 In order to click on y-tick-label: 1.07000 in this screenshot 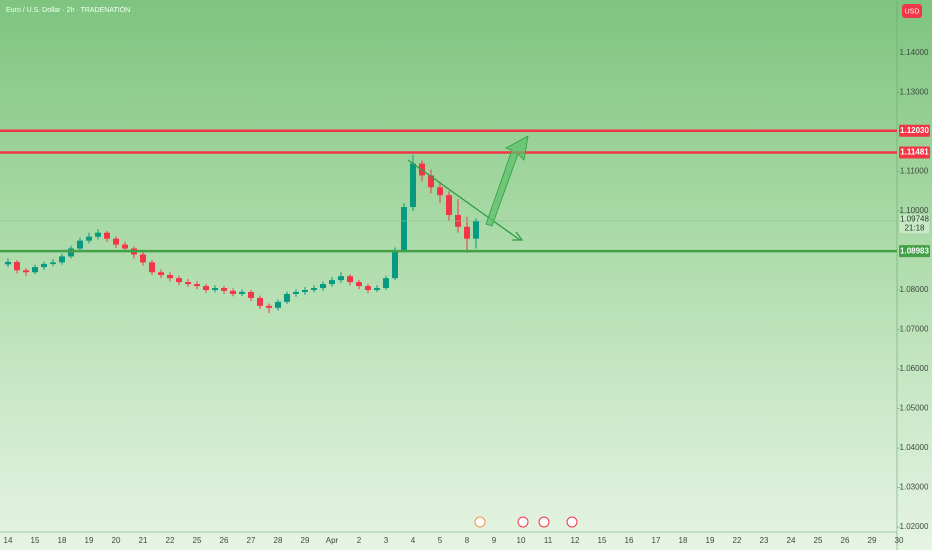, I will do `click(914, 329)`.